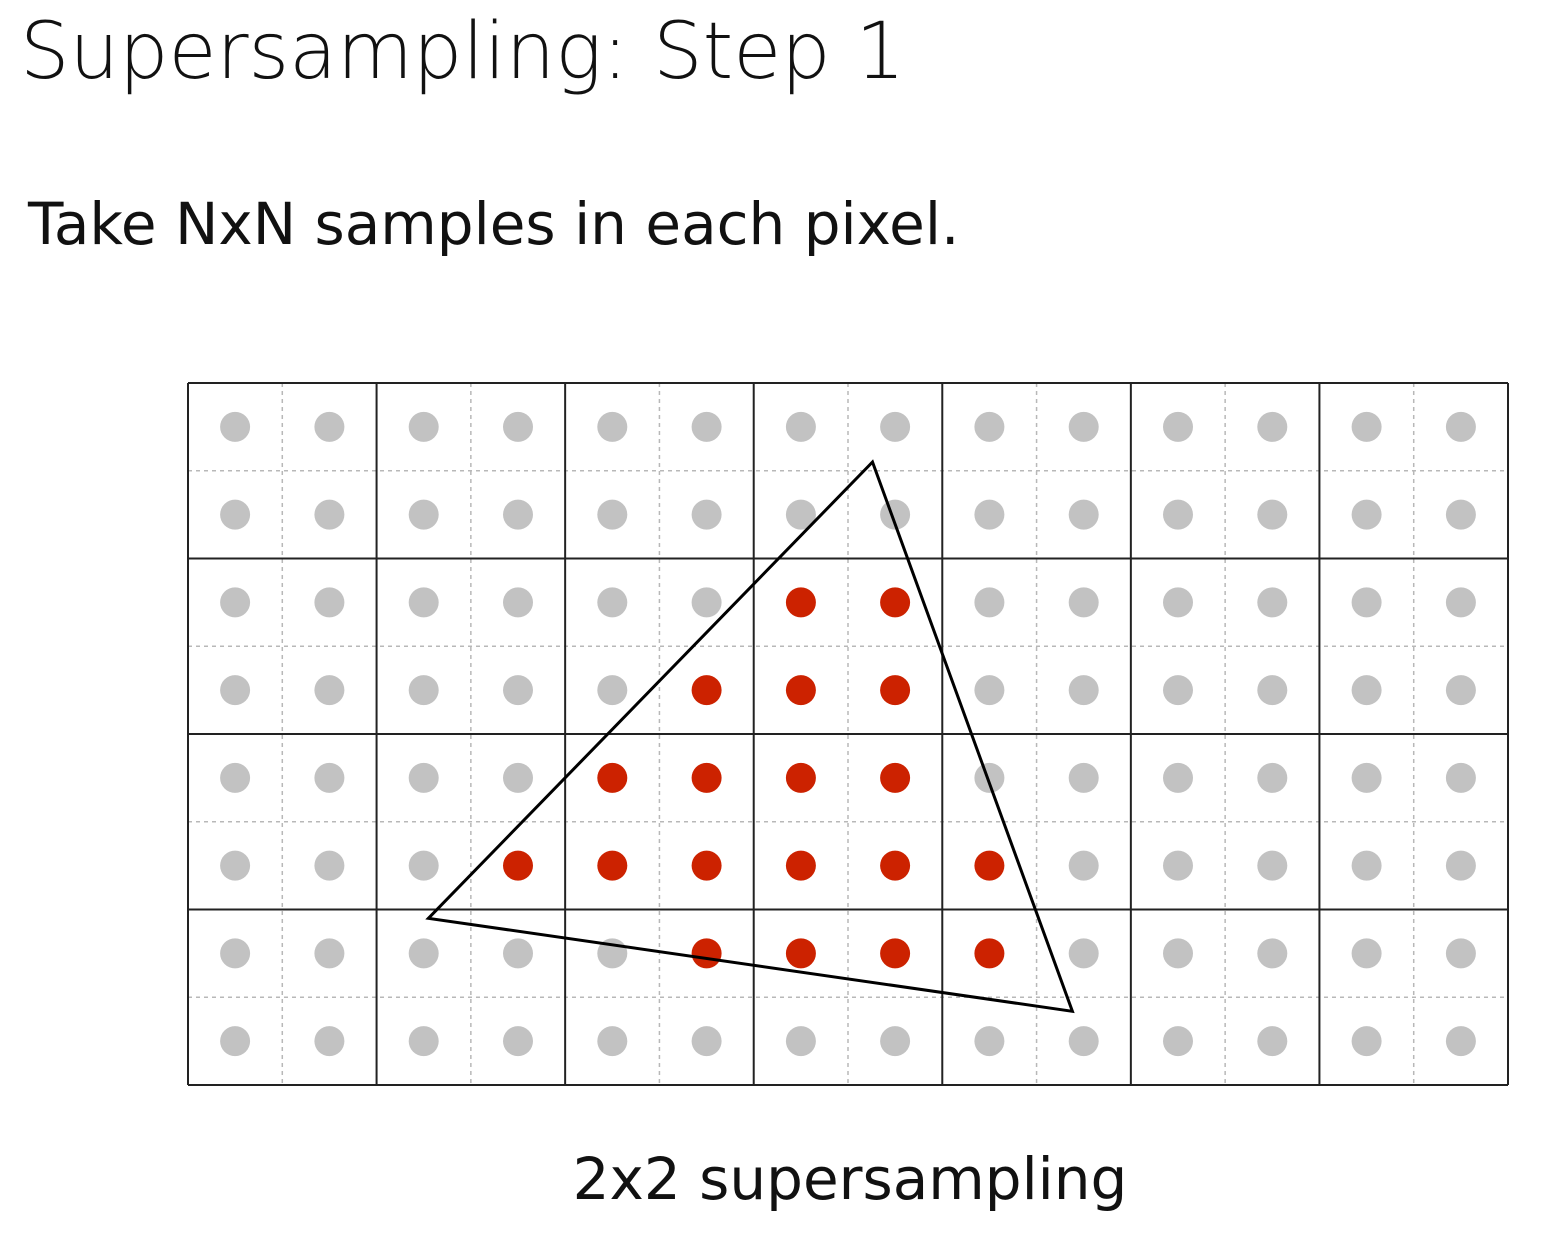 This screenshot has width=1554, height=1238. I want to click on slide-title: Supersampling: Step 1, so click(463, 52).